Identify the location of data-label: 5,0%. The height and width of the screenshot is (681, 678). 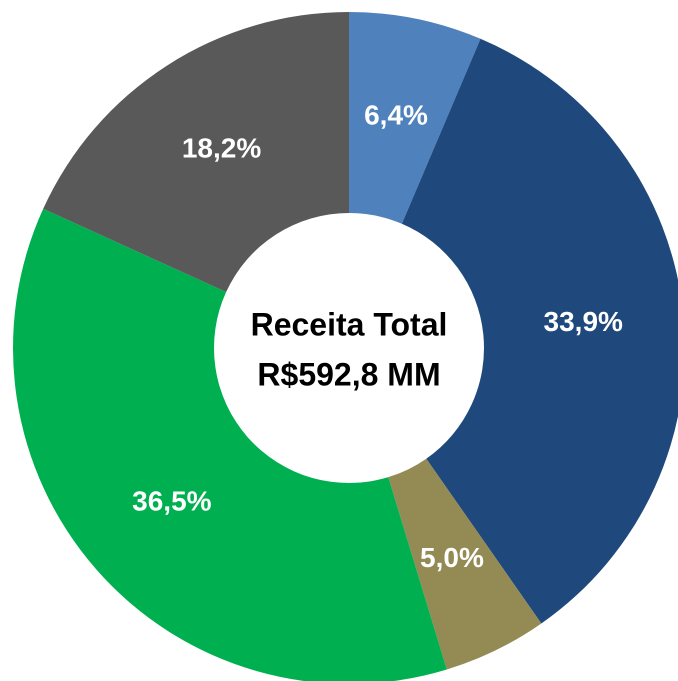
(452, 557).